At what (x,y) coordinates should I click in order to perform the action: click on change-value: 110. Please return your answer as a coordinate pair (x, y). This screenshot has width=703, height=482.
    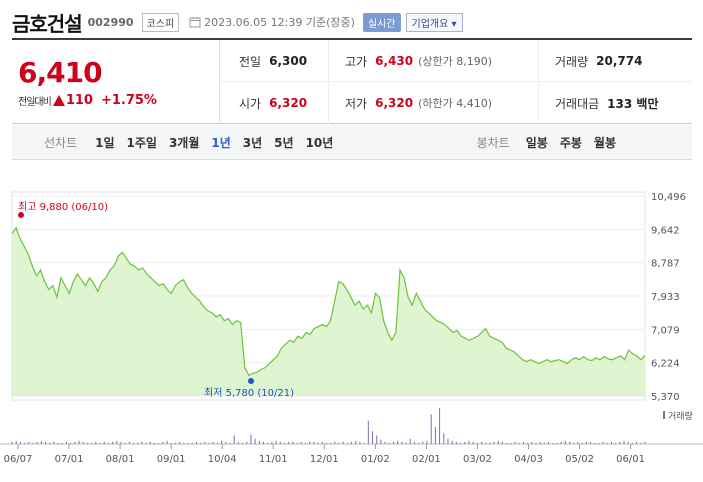
    Looking at the image, I should click on (79, 100).